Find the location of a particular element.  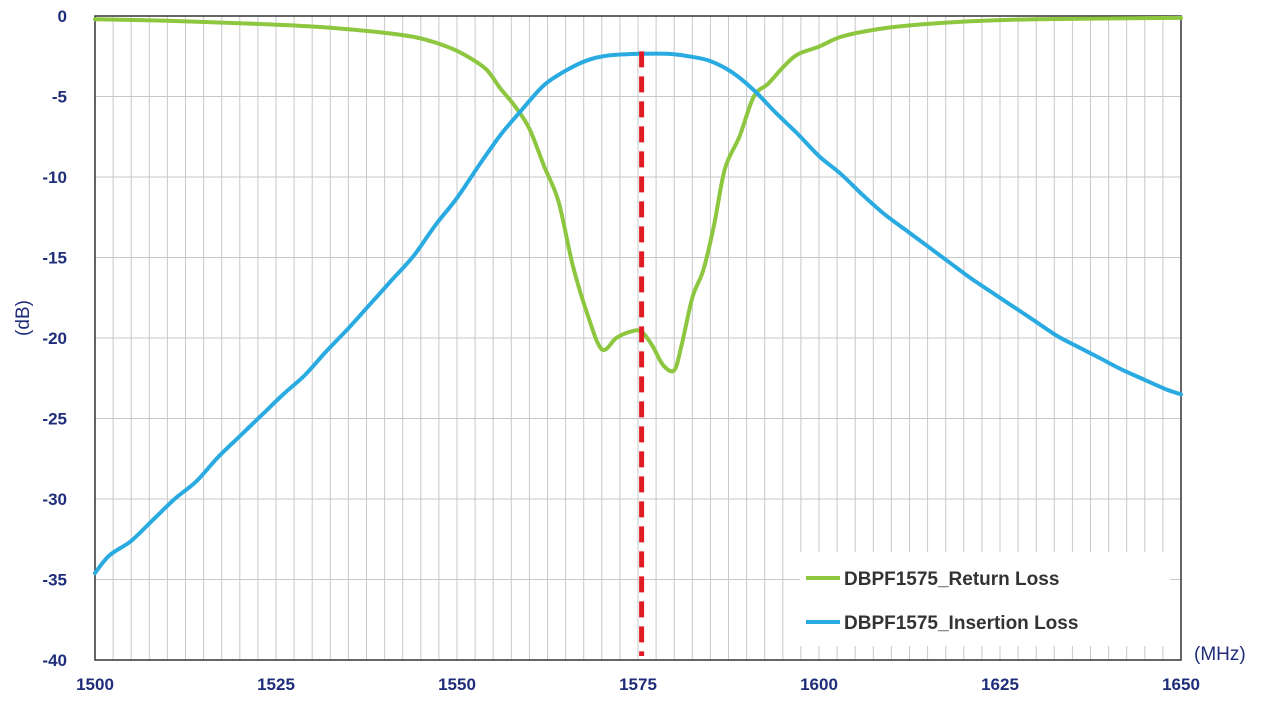

x-tick-label: 1600 is located at coordinates (819, 684).